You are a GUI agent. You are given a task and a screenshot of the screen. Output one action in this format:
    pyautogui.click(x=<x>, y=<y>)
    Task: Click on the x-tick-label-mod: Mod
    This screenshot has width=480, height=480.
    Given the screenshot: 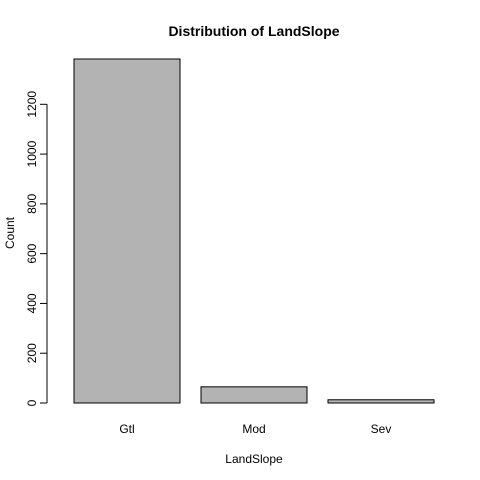 What is the action you would take?
    pyautogui.click(x=253, y=429)
    